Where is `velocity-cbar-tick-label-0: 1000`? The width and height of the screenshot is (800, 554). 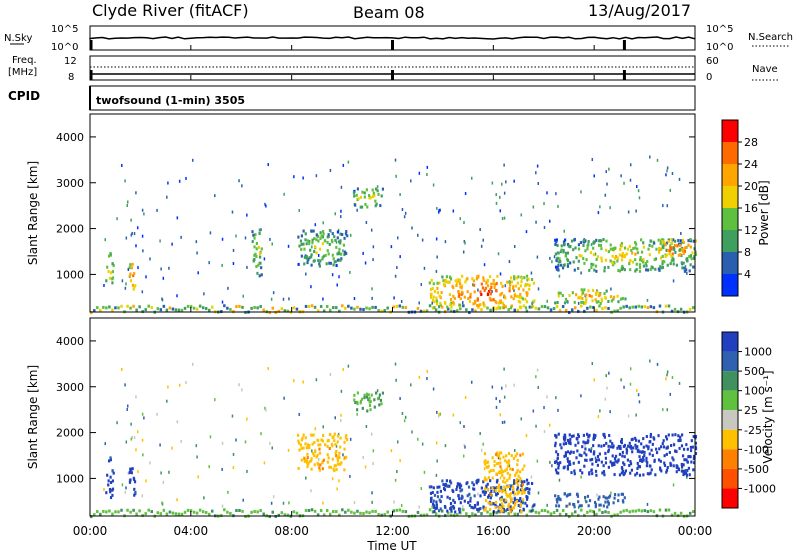 velocity-cbar-tick-label-0: 1000 is located at coordinates (758, 352).